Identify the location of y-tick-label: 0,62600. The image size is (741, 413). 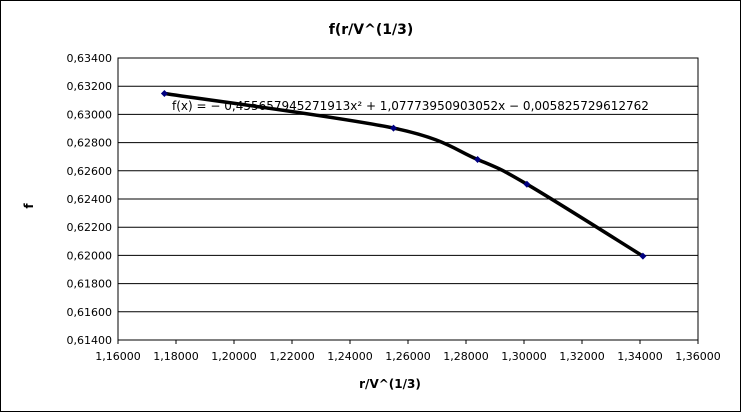
(90, 171).